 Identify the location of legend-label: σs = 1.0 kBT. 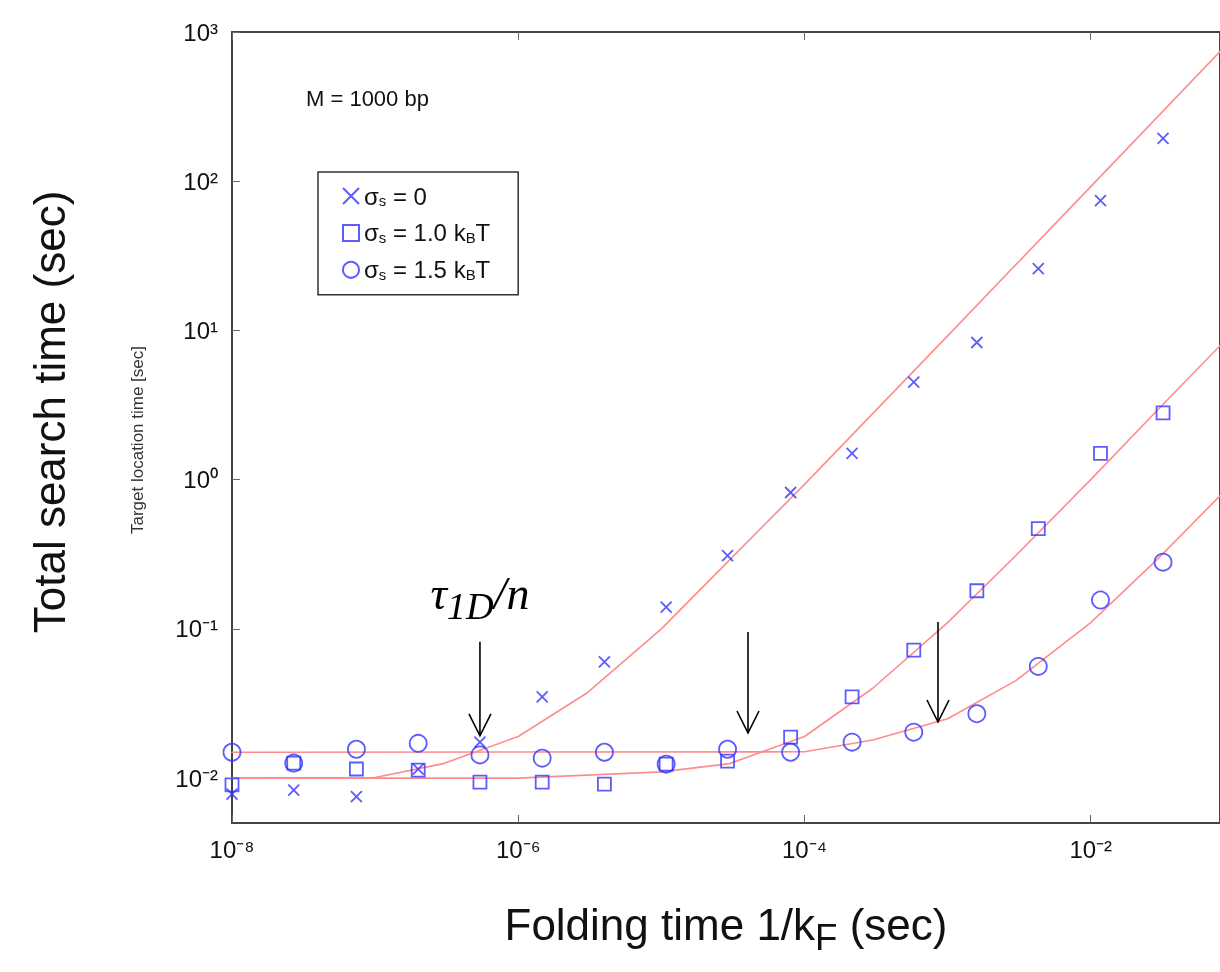
(427, 233).